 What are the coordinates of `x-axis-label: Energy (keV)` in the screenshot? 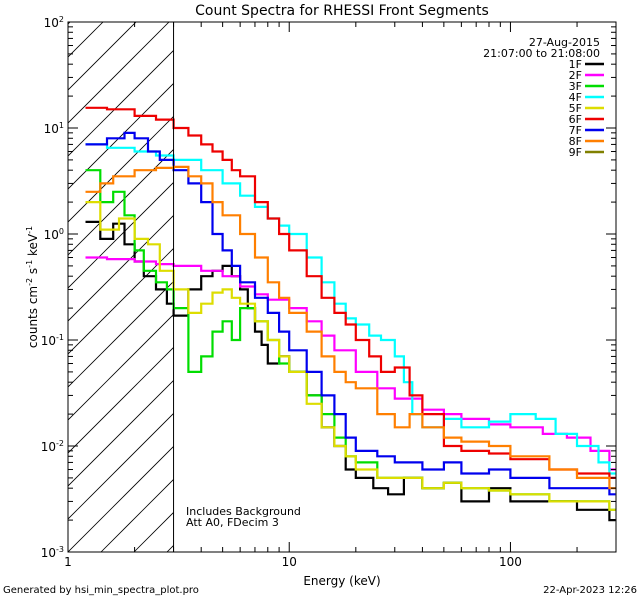 It's located at (341, 581).